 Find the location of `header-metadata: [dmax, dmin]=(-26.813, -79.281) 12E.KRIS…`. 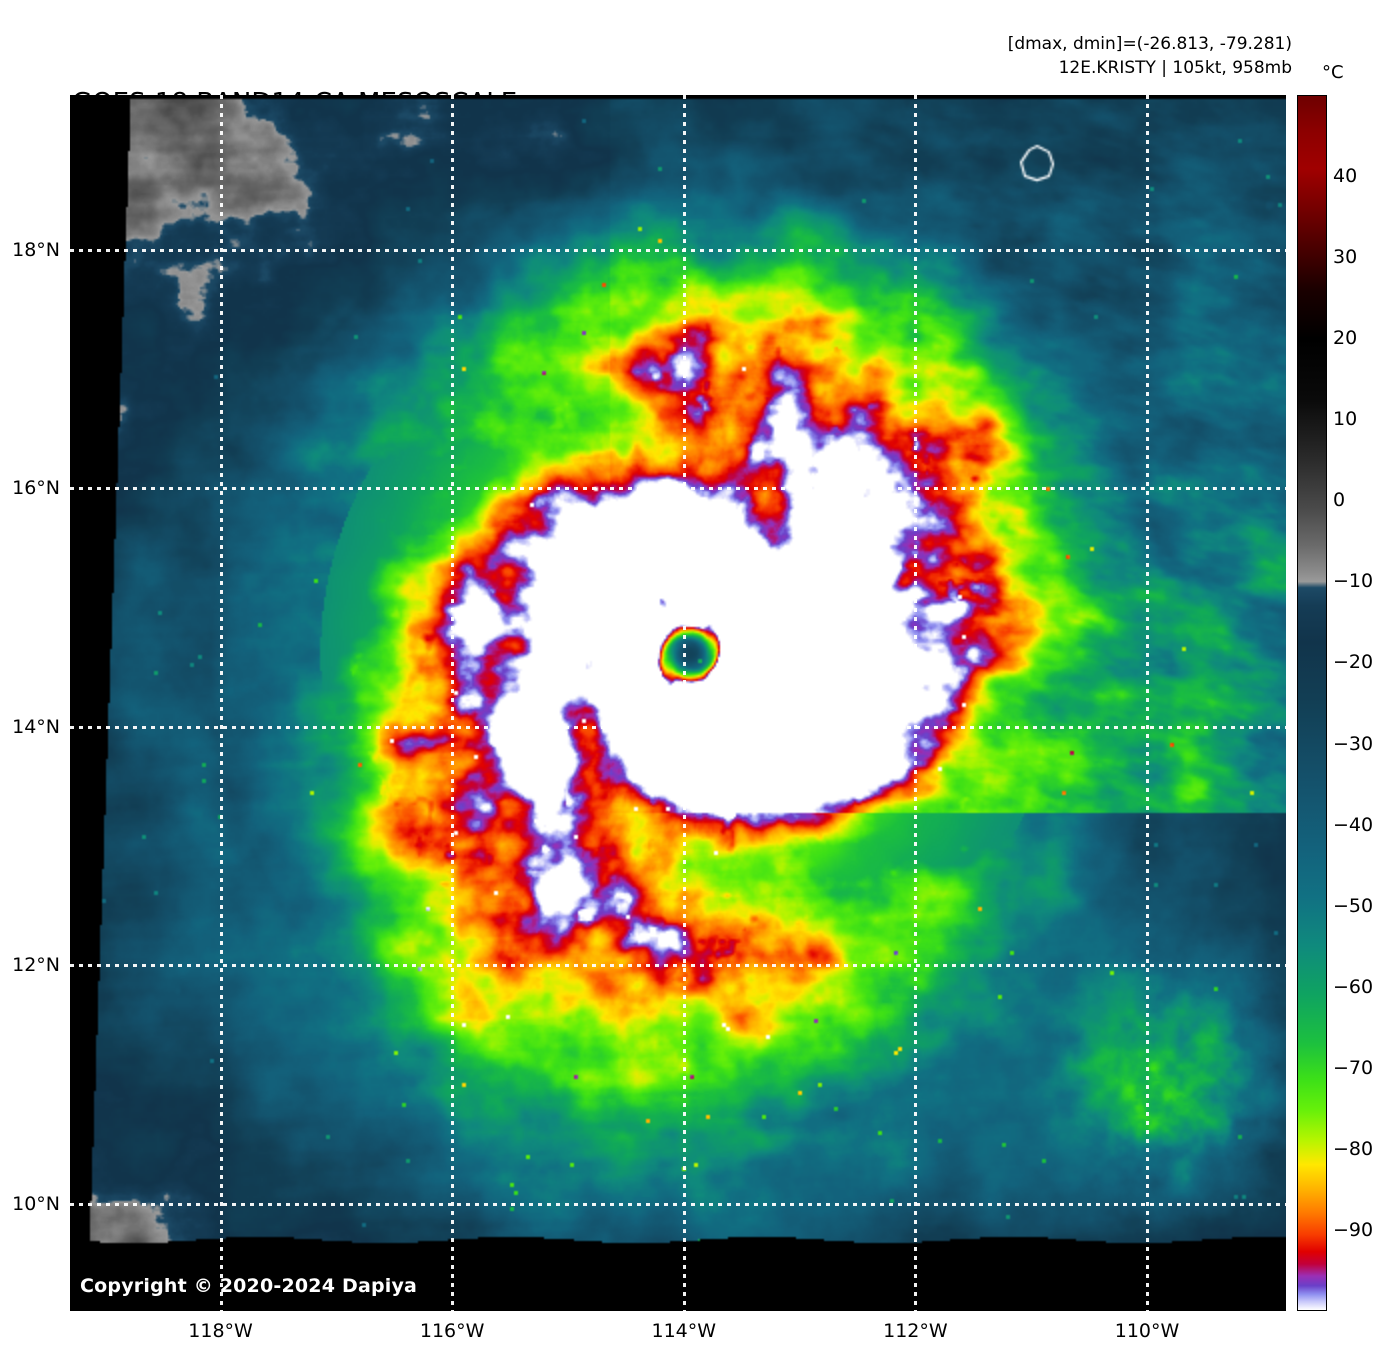

header-metadata: [dmax, dmin]=(-26.813, -79.281) 12E.KRIS… is located at coordinates (1150, 56).